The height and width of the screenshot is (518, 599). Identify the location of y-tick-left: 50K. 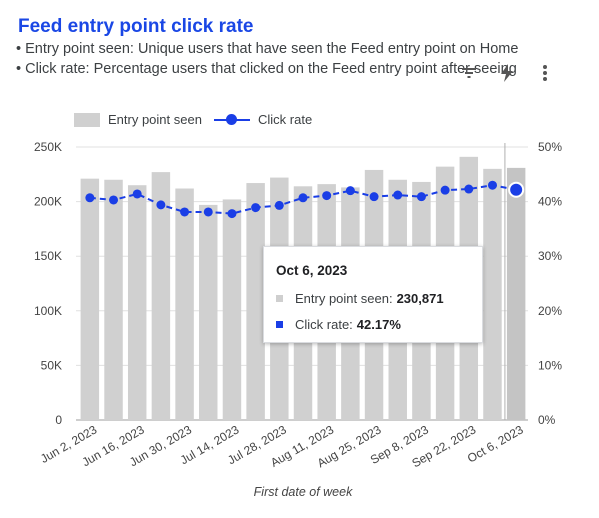
(51, 365).